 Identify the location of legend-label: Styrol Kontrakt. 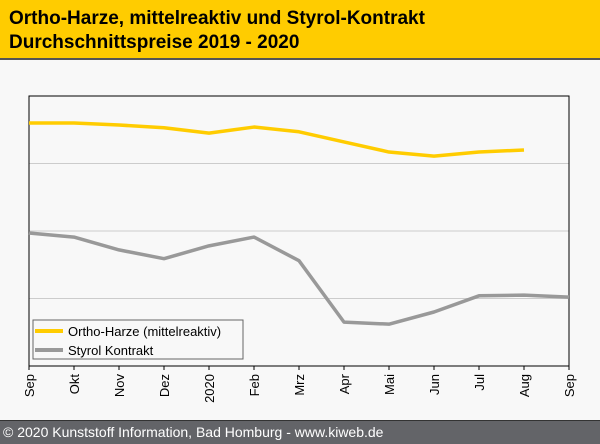
(111, 350).